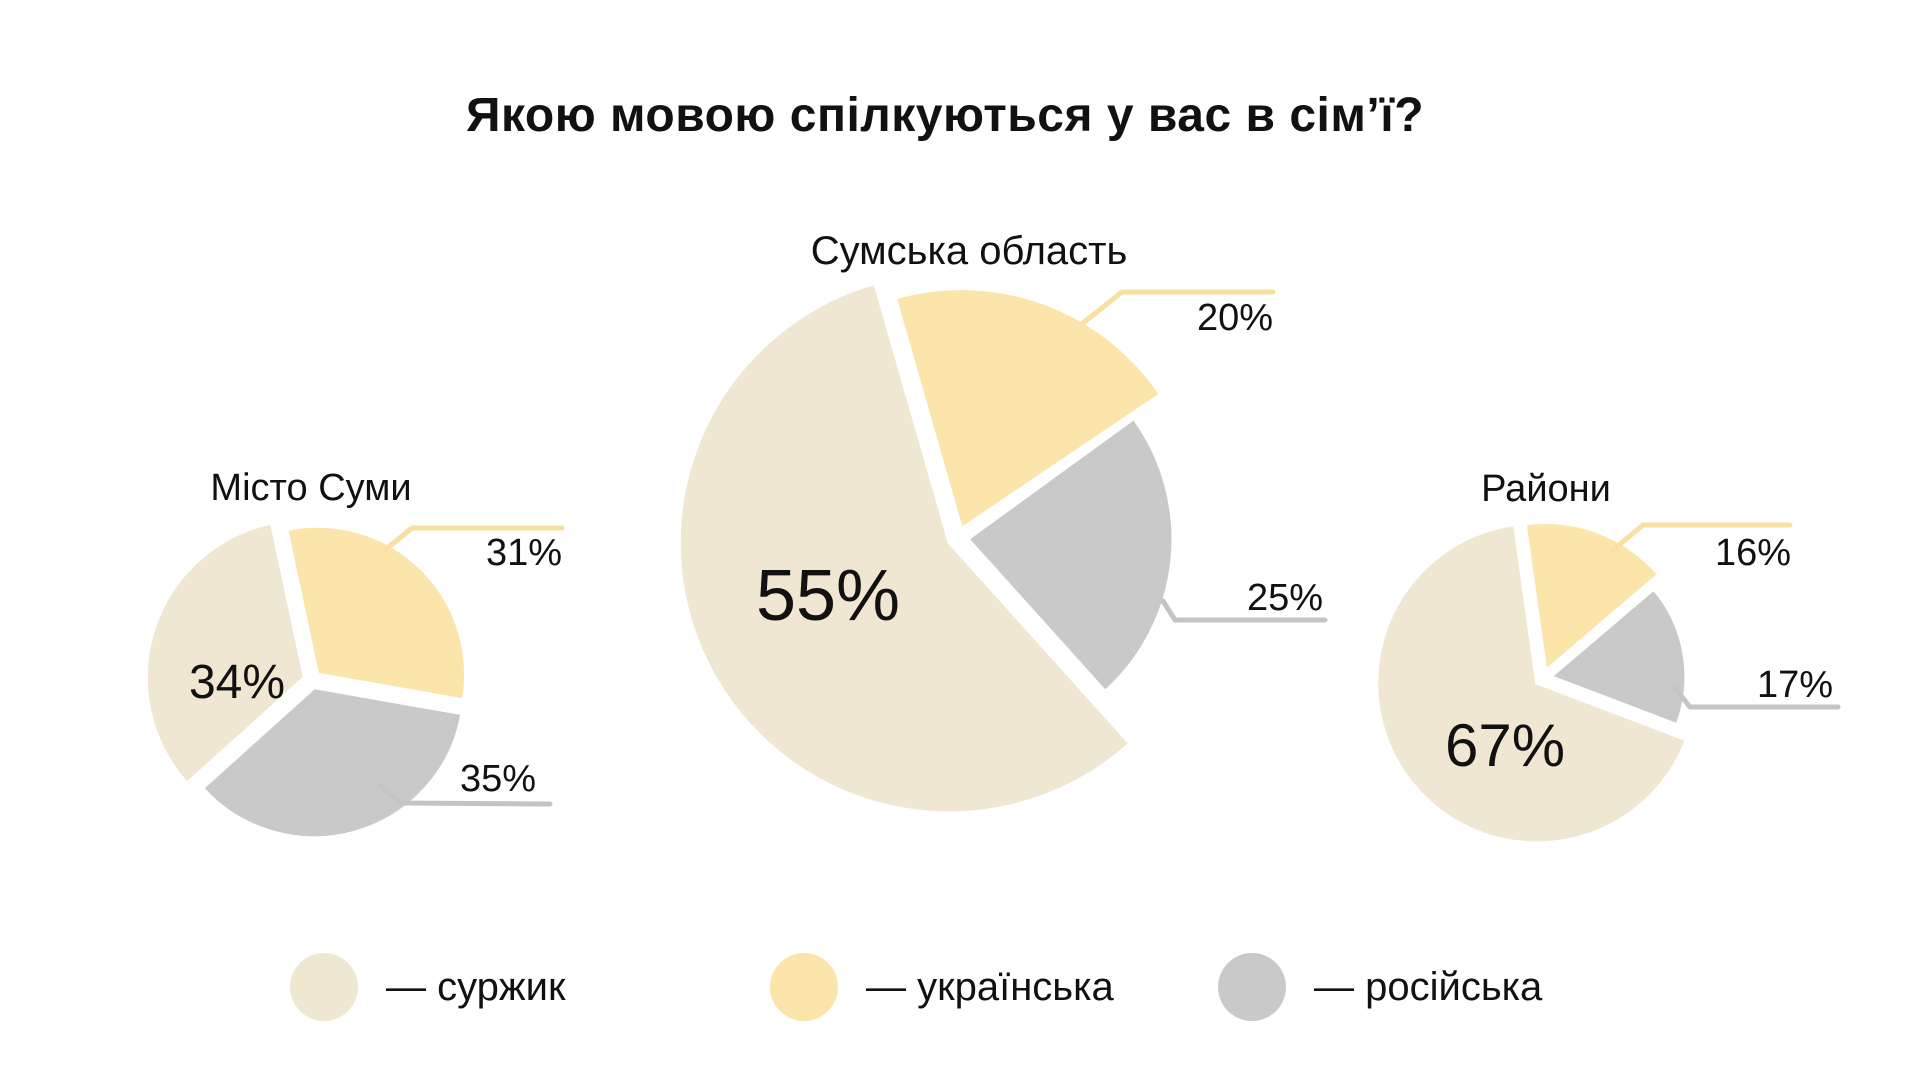  Describe the element at coordinates (324, 987) in the screenshot. I see `legend-swatch-surzhyk` at that location.